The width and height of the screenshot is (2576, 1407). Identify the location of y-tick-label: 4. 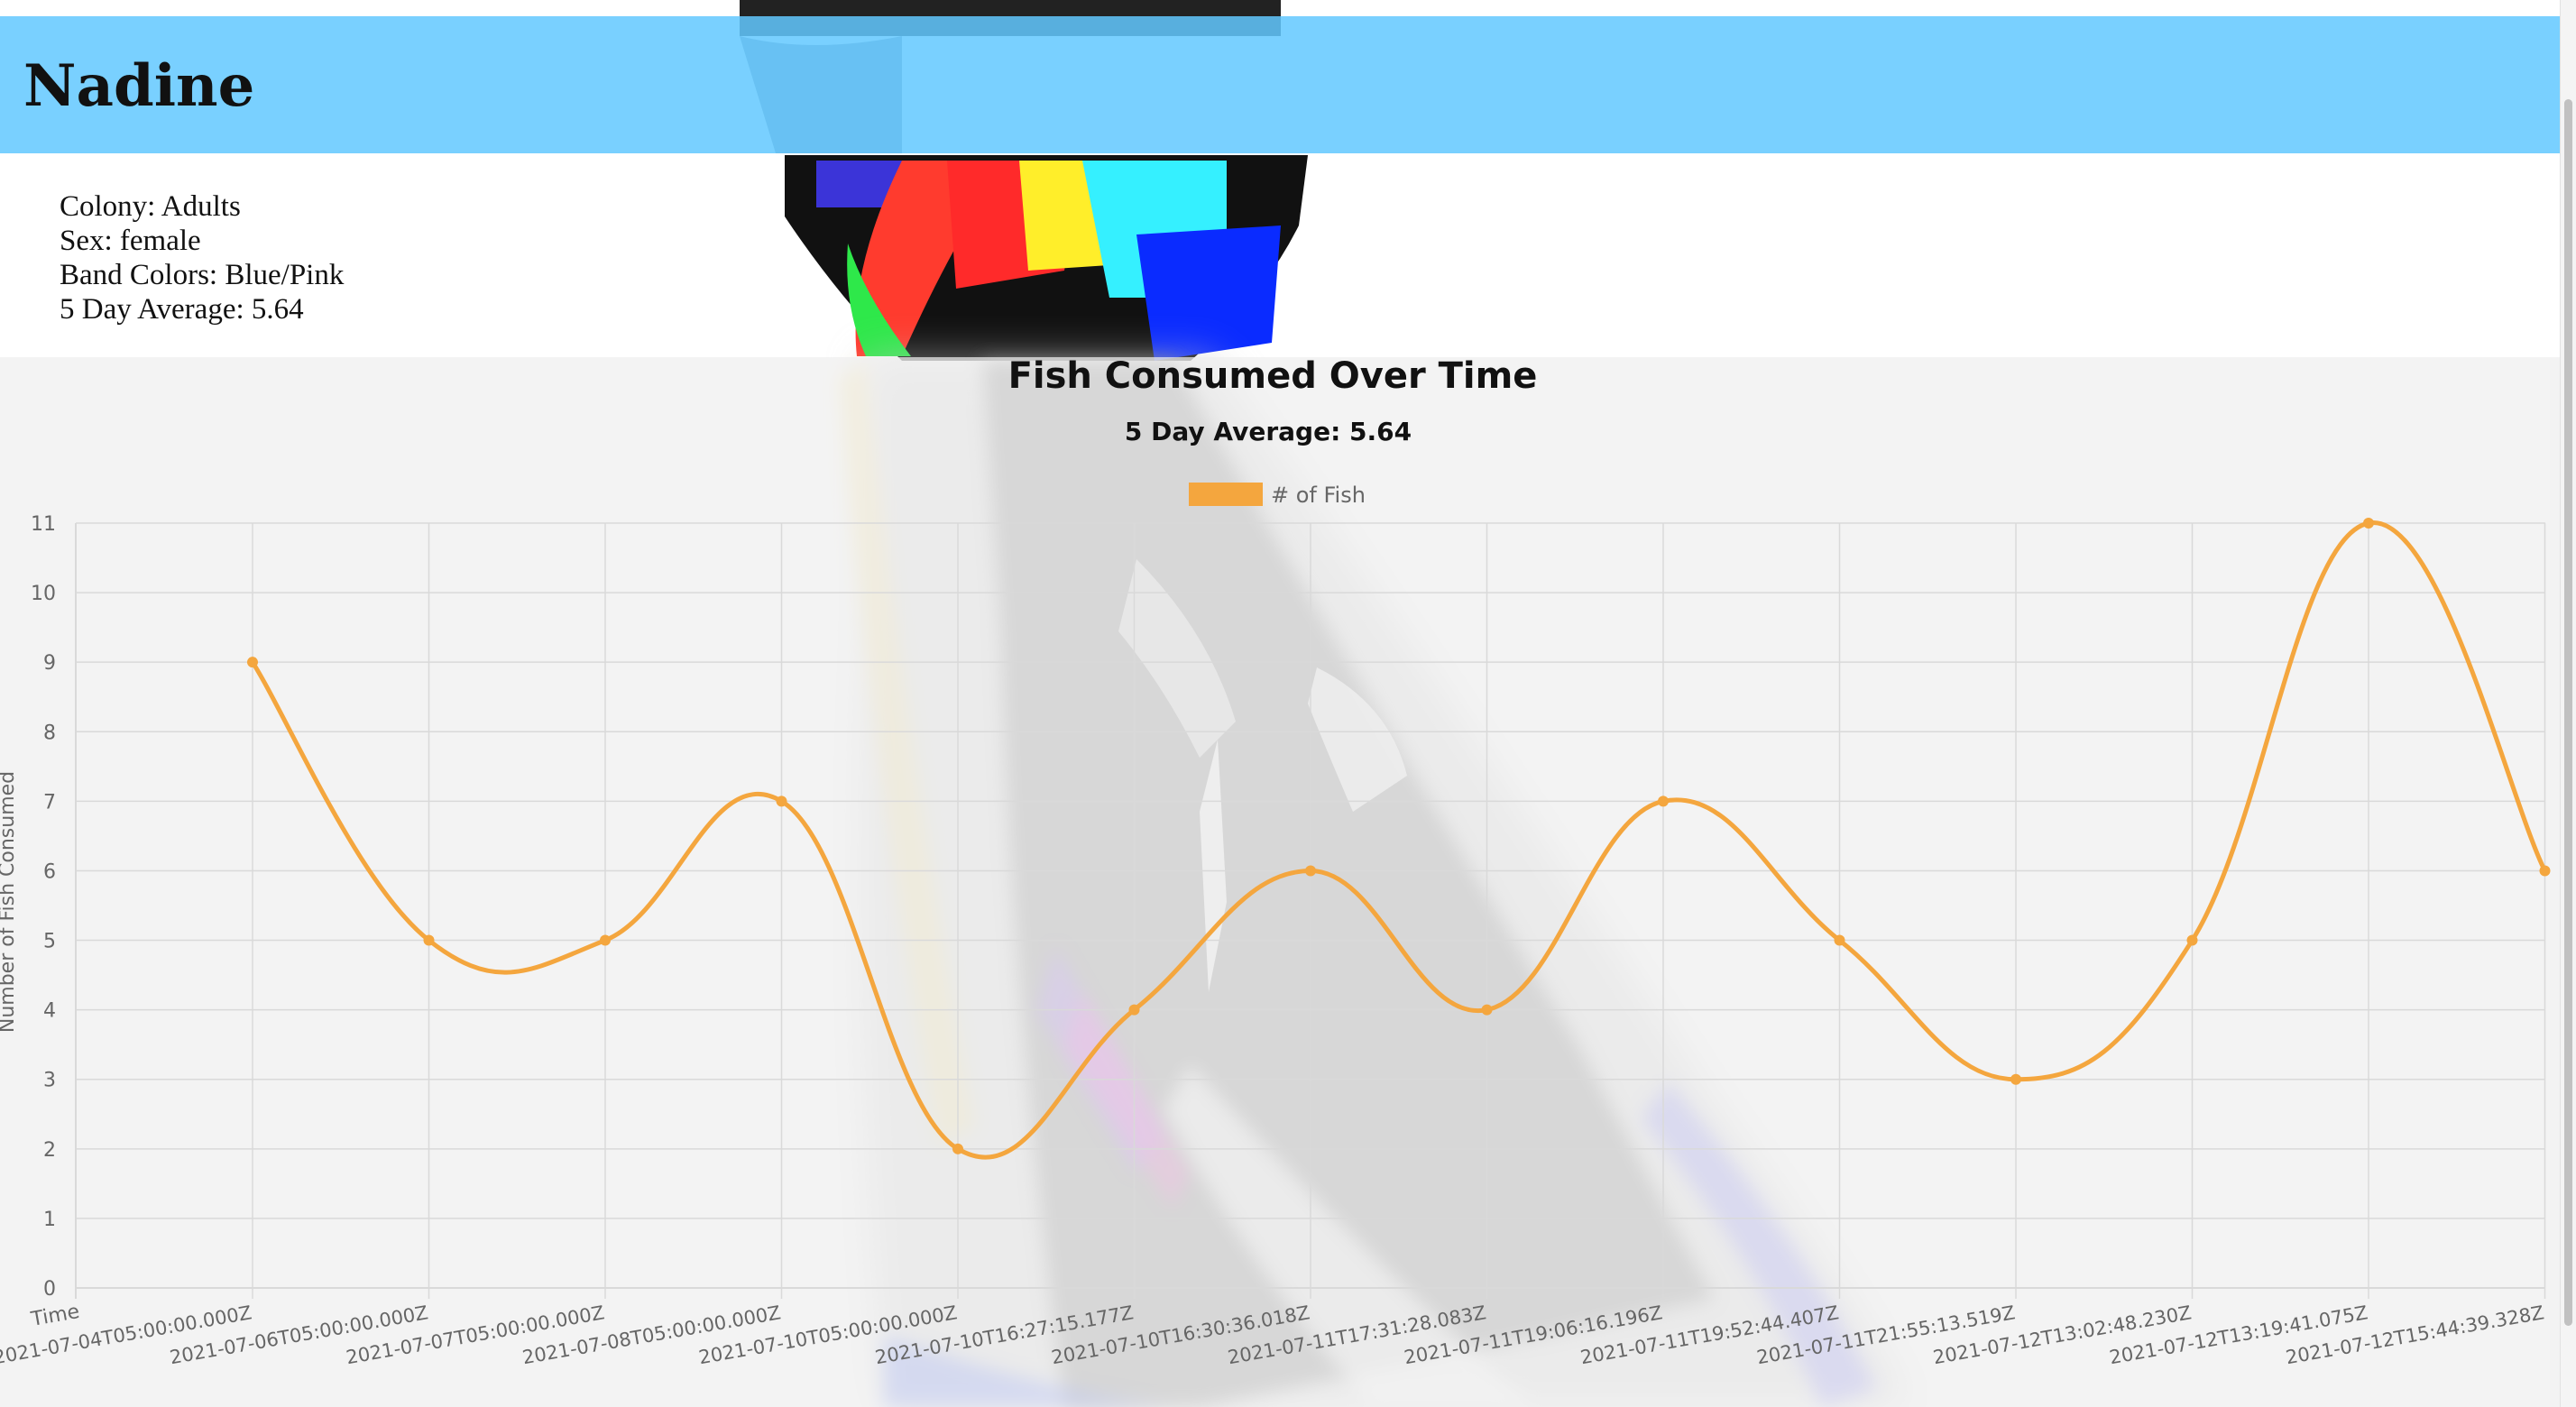
(49, 1011).